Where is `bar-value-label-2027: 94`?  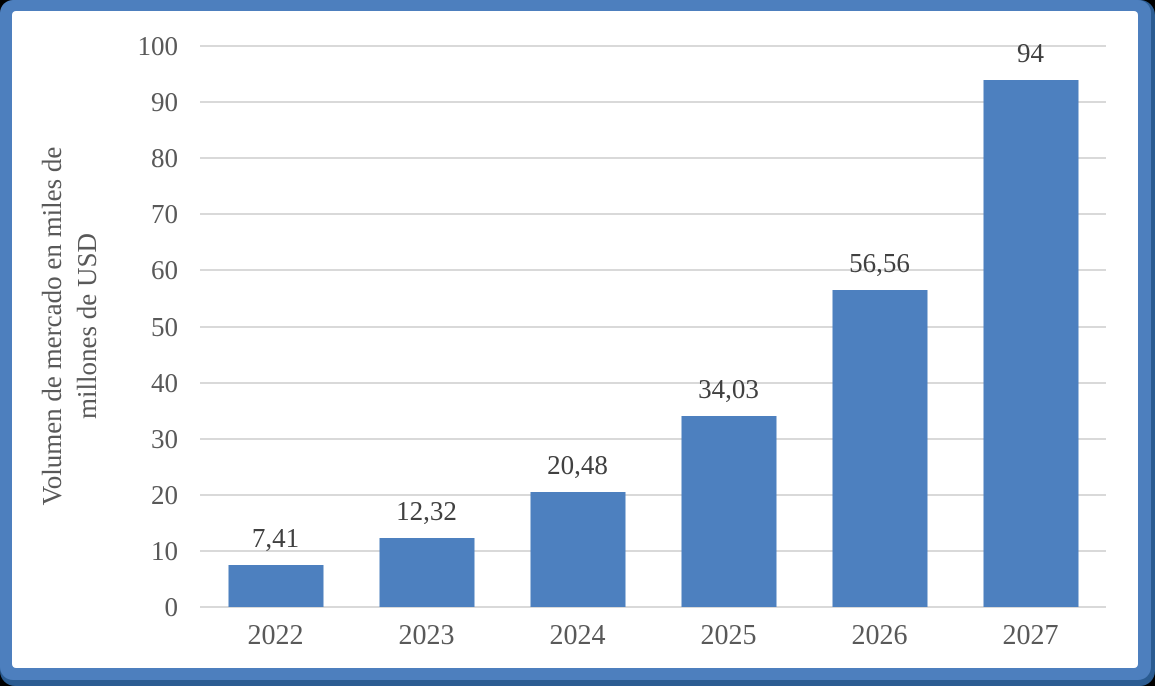
bar-value-label-2027: 94 is located at coordinates (1030, 52).